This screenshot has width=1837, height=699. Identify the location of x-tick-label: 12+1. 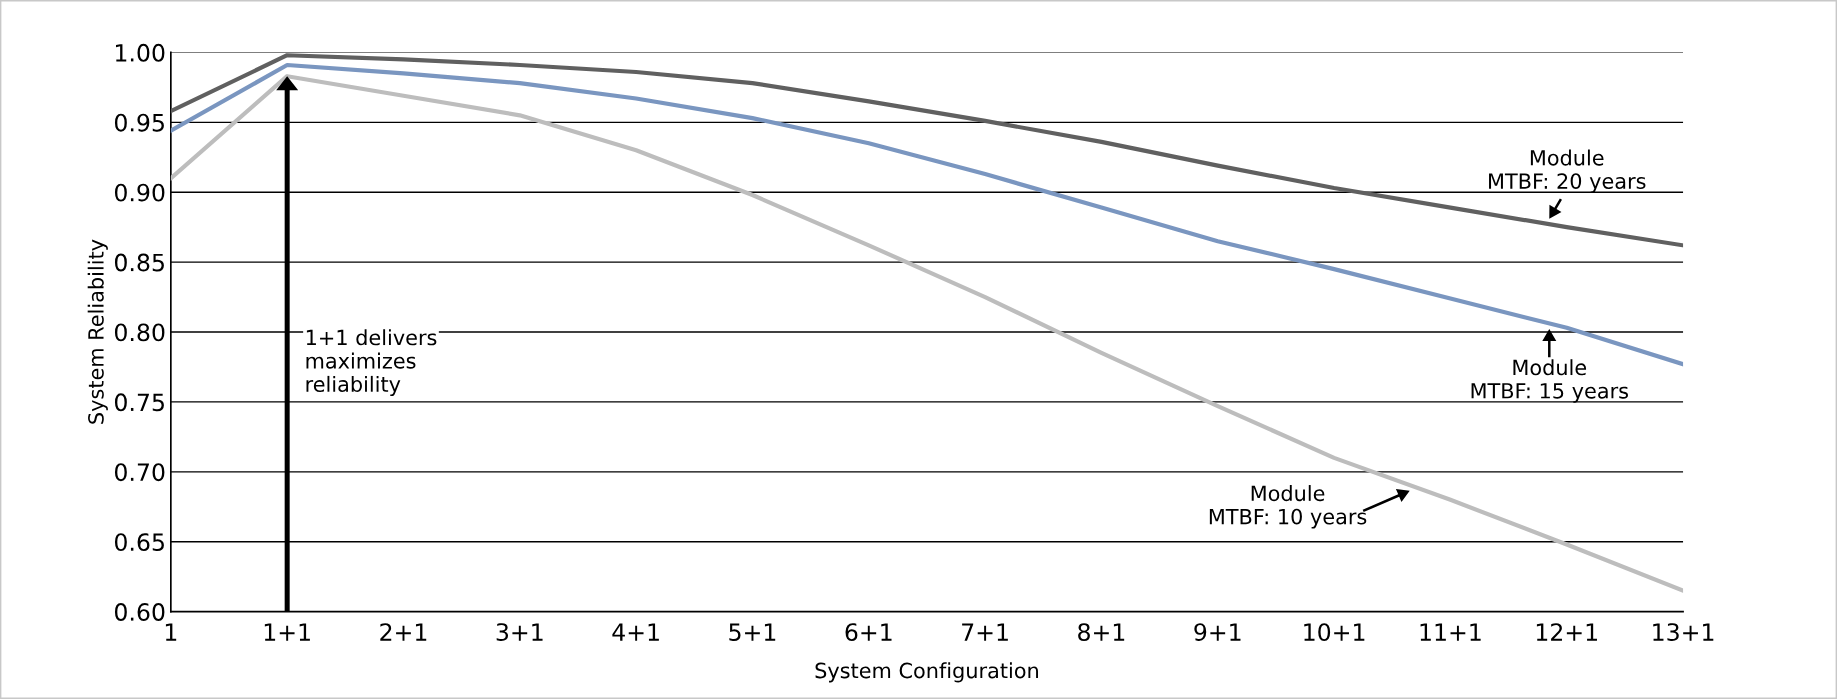
(1566, 632).